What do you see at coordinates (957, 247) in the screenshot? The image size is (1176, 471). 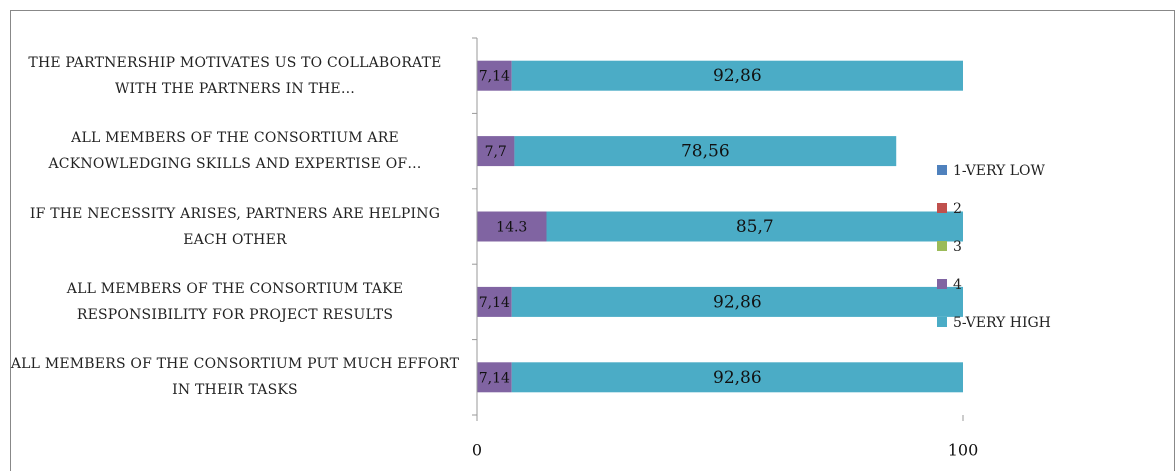 I see `legend-label: 3` at bounding box center [957, 247].